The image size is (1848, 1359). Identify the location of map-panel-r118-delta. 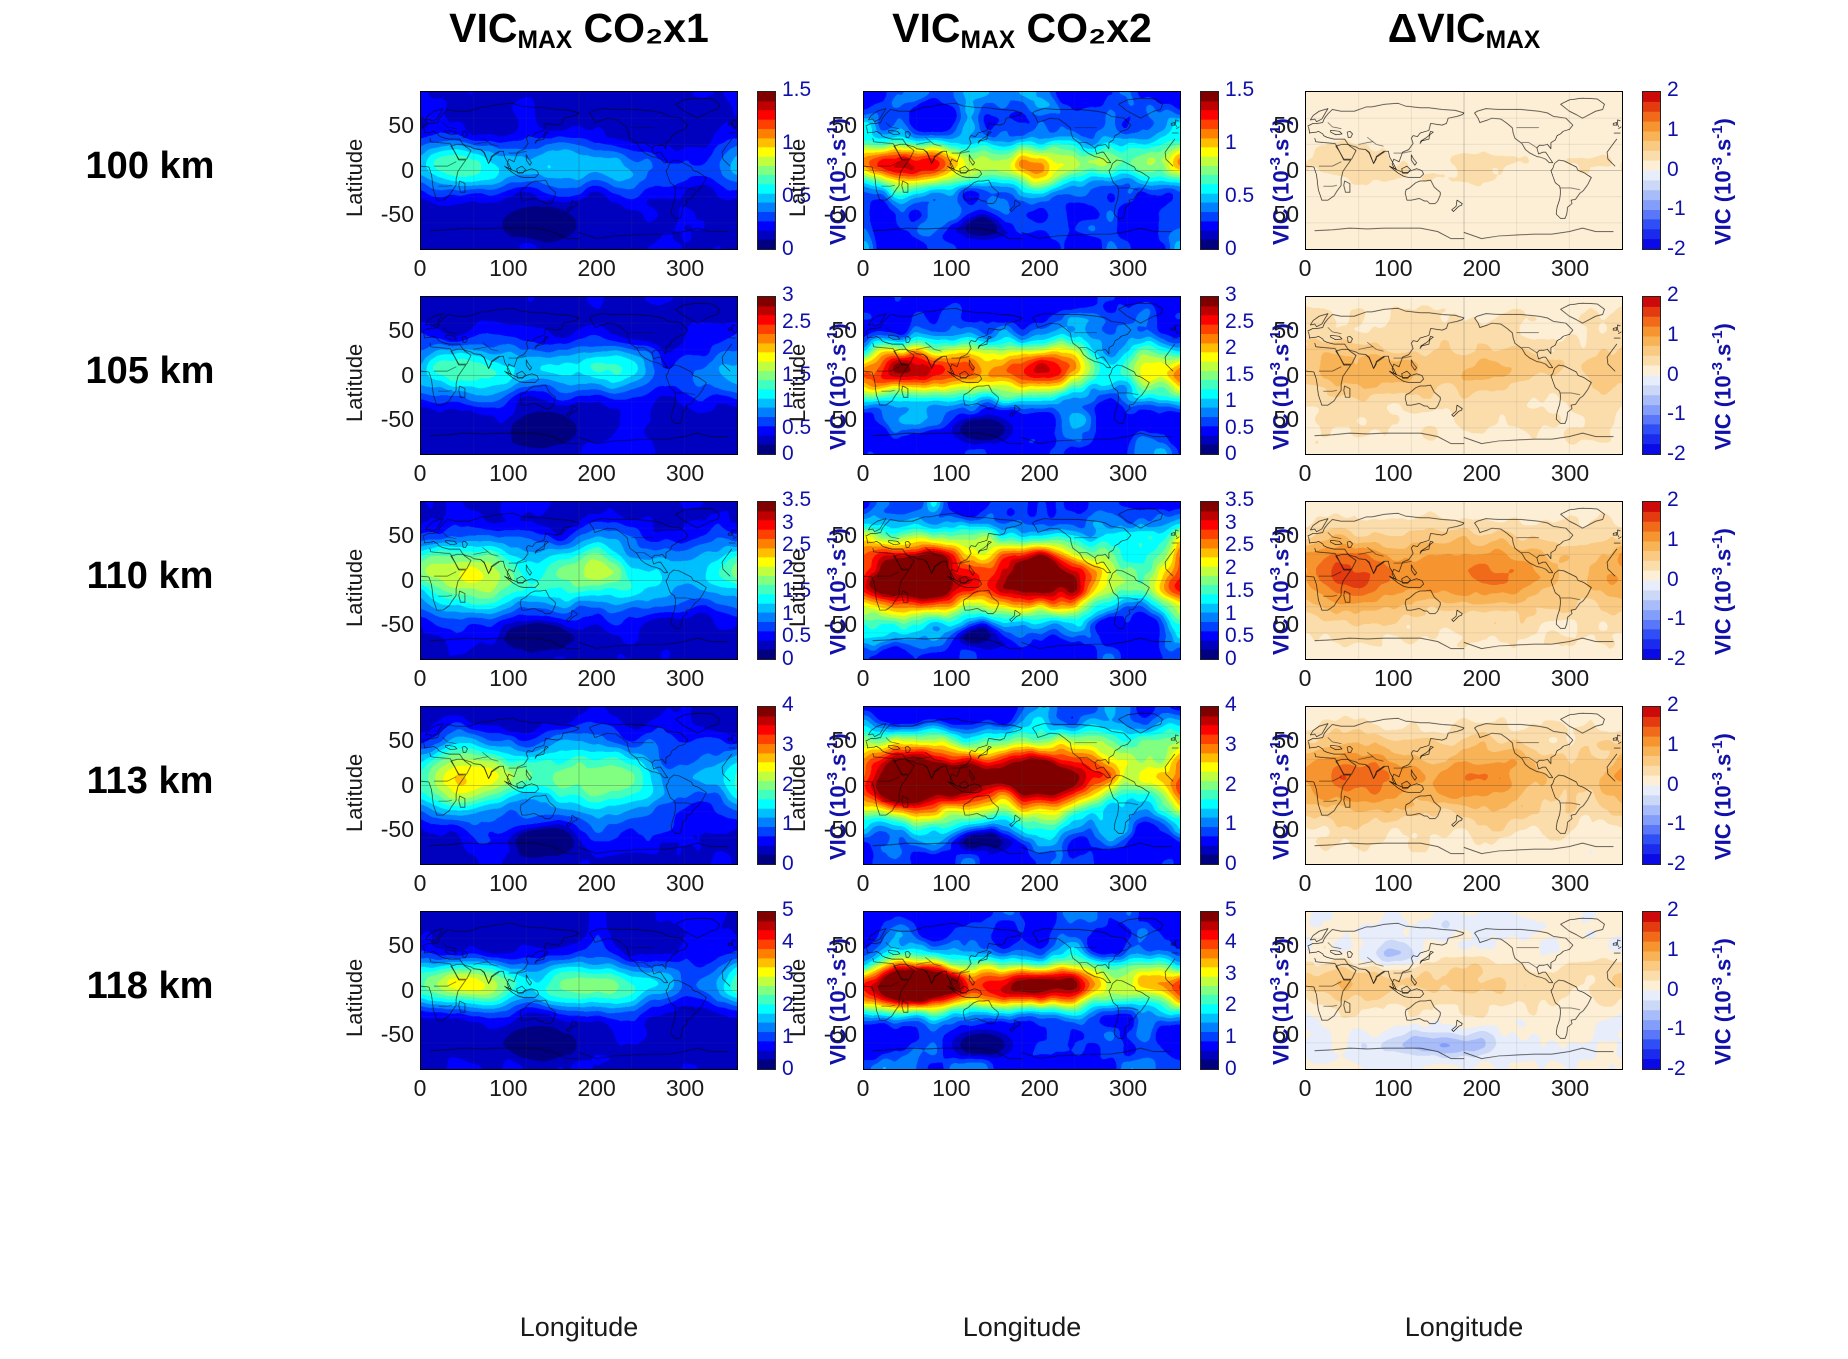
(1464, 990).